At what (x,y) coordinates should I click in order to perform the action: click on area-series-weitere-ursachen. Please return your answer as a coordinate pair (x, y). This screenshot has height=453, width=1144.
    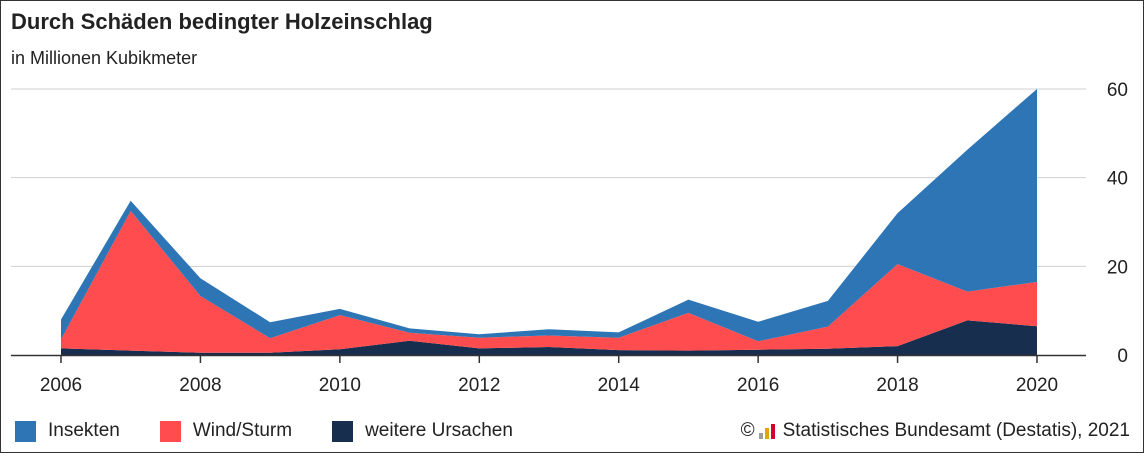
    Looking at the image, I should click on (549, 337).